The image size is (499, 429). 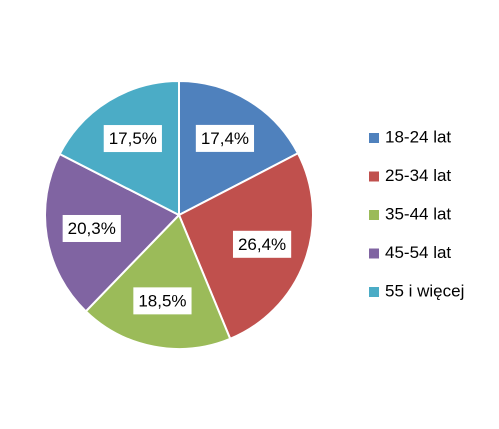 I want to click on data-label: 17,5%, so click(x=132, y=139).